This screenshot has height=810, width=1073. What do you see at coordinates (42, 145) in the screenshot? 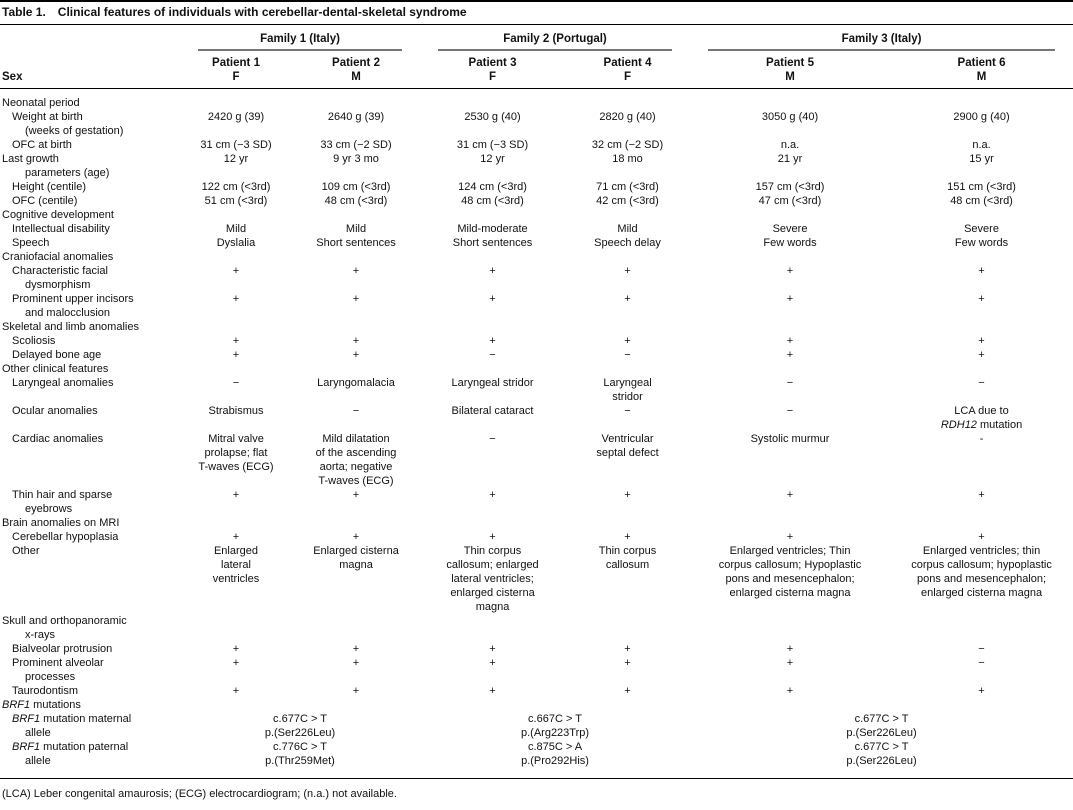
I see `row-label: OFC at birth` at bounding box center [42, 145].